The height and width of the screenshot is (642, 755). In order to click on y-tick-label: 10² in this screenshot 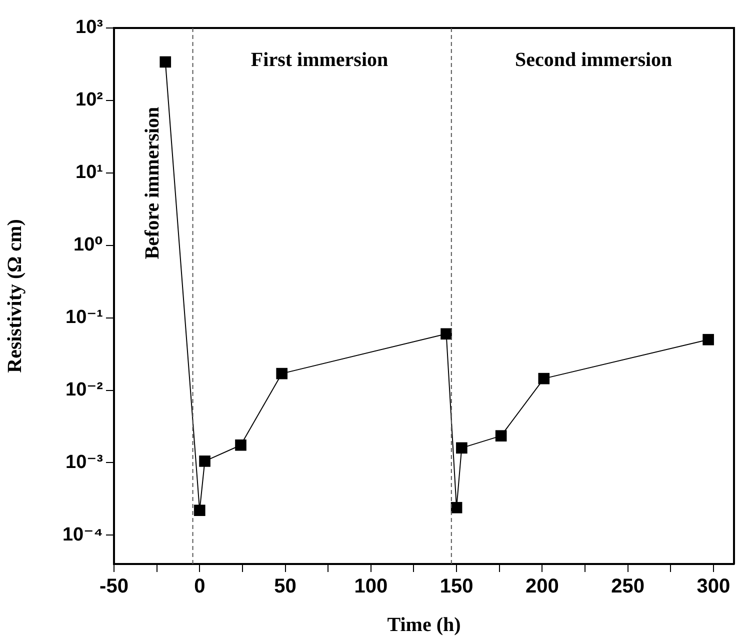, I will do `click(89, 100)`.